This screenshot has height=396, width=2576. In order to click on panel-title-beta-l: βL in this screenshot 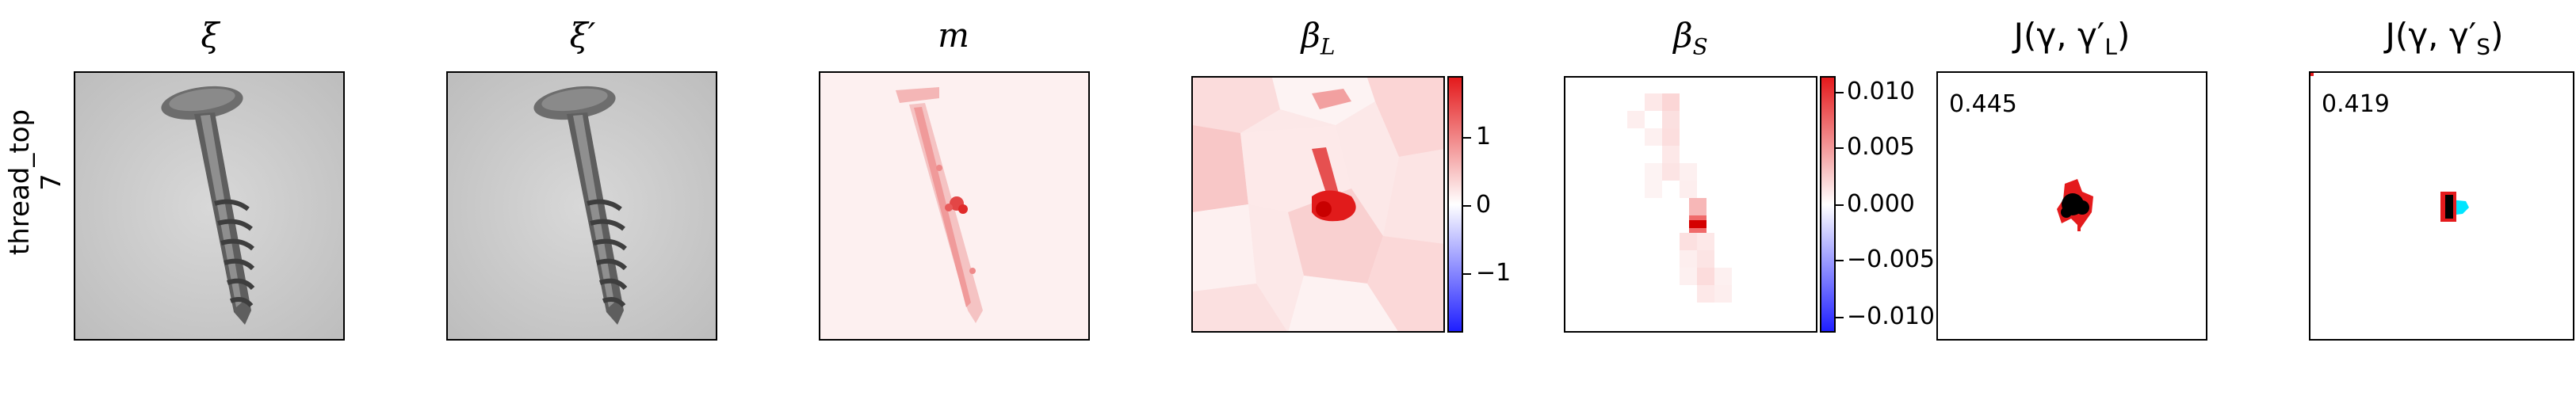, I will do `click(1318, 38)`.